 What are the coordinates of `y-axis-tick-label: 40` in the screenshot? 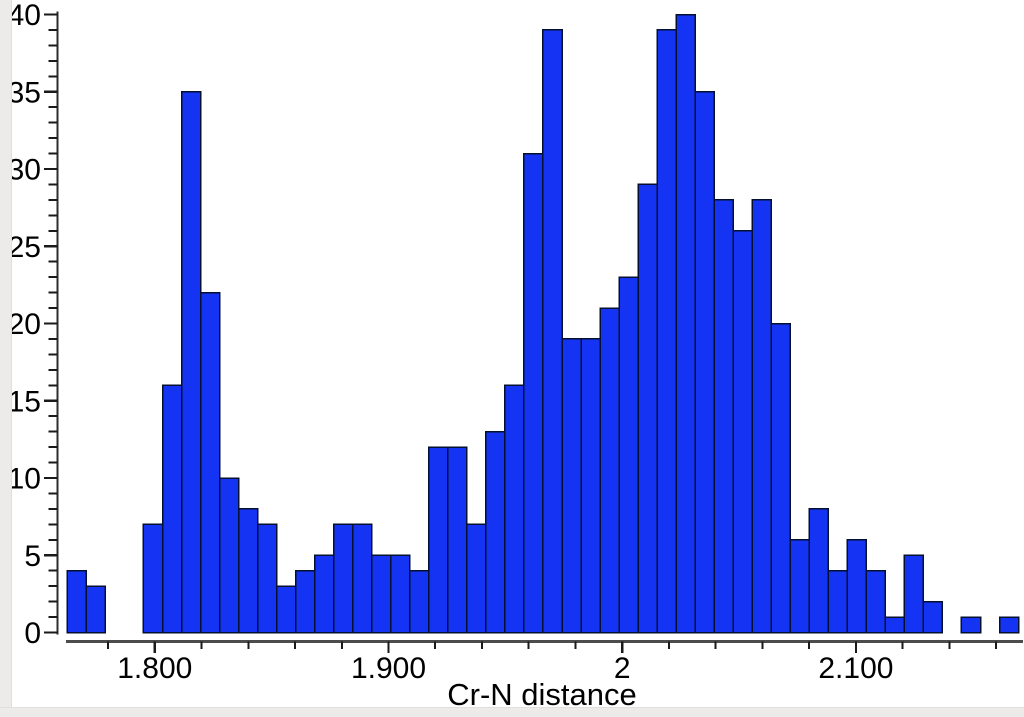 It's located at (24, 16).